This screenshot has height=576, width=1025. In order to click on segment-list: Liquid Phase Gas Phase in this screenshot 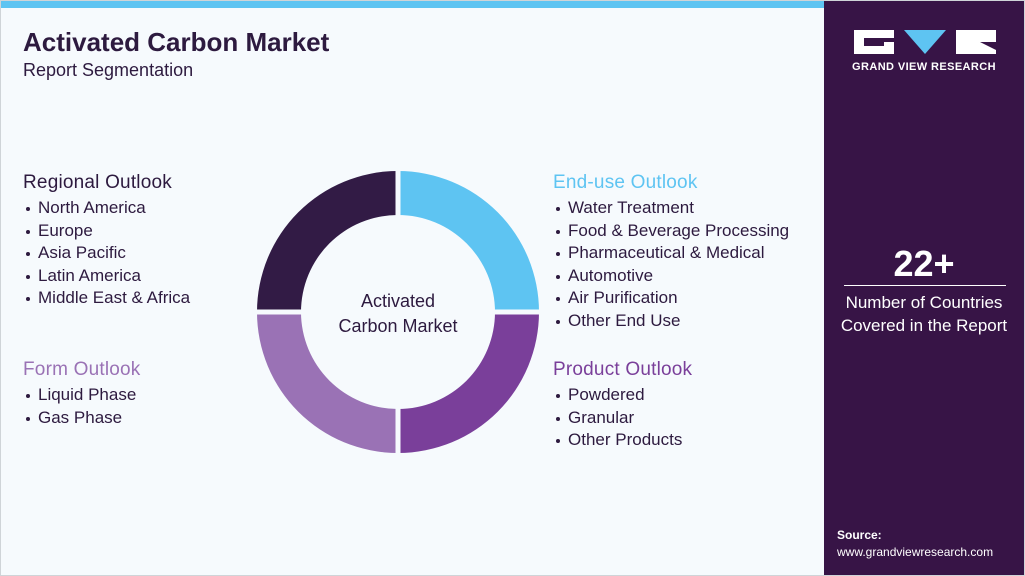, I will do `click(82, 406)`.